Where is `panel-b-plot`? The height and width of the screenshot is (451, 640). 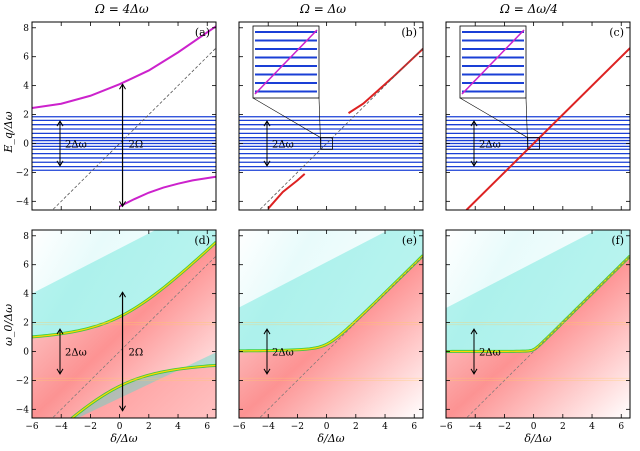 panel-b-plot is located at coordinates (331, 128).